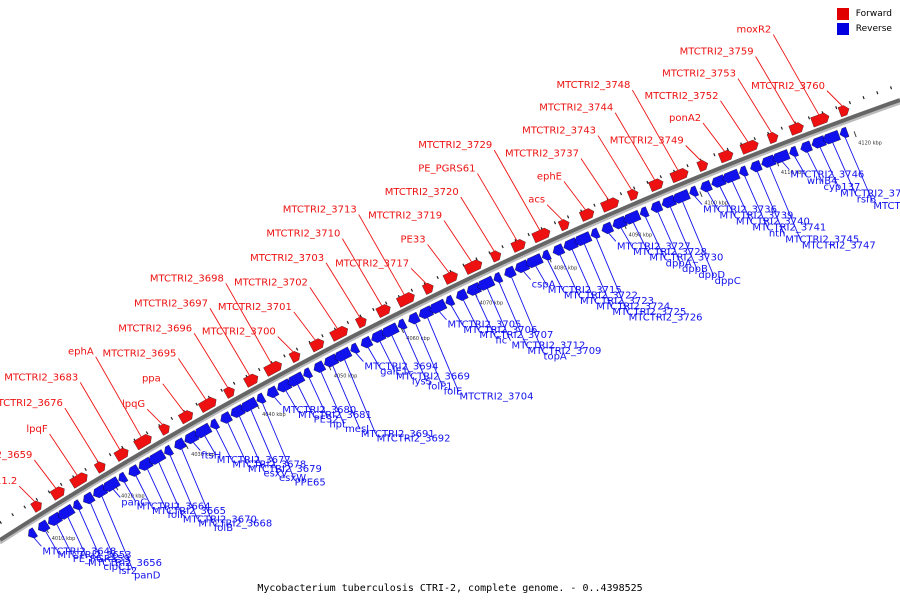 The image size is (900, 604). I want to click on reverse-gene-label-mtctri2-3746: MTCTRI2_3746, so click(827, 175).